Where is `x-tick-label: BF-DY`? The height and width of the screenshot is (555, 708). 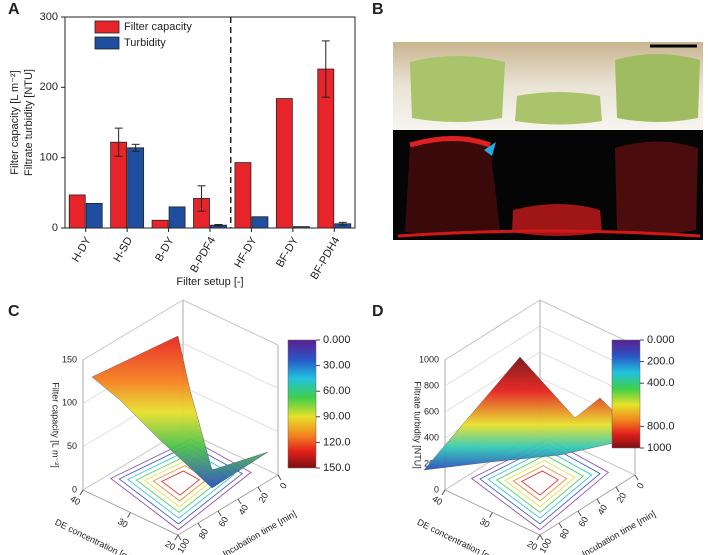 x-tick-label: BF-DY is located at coordinates (287, 251).